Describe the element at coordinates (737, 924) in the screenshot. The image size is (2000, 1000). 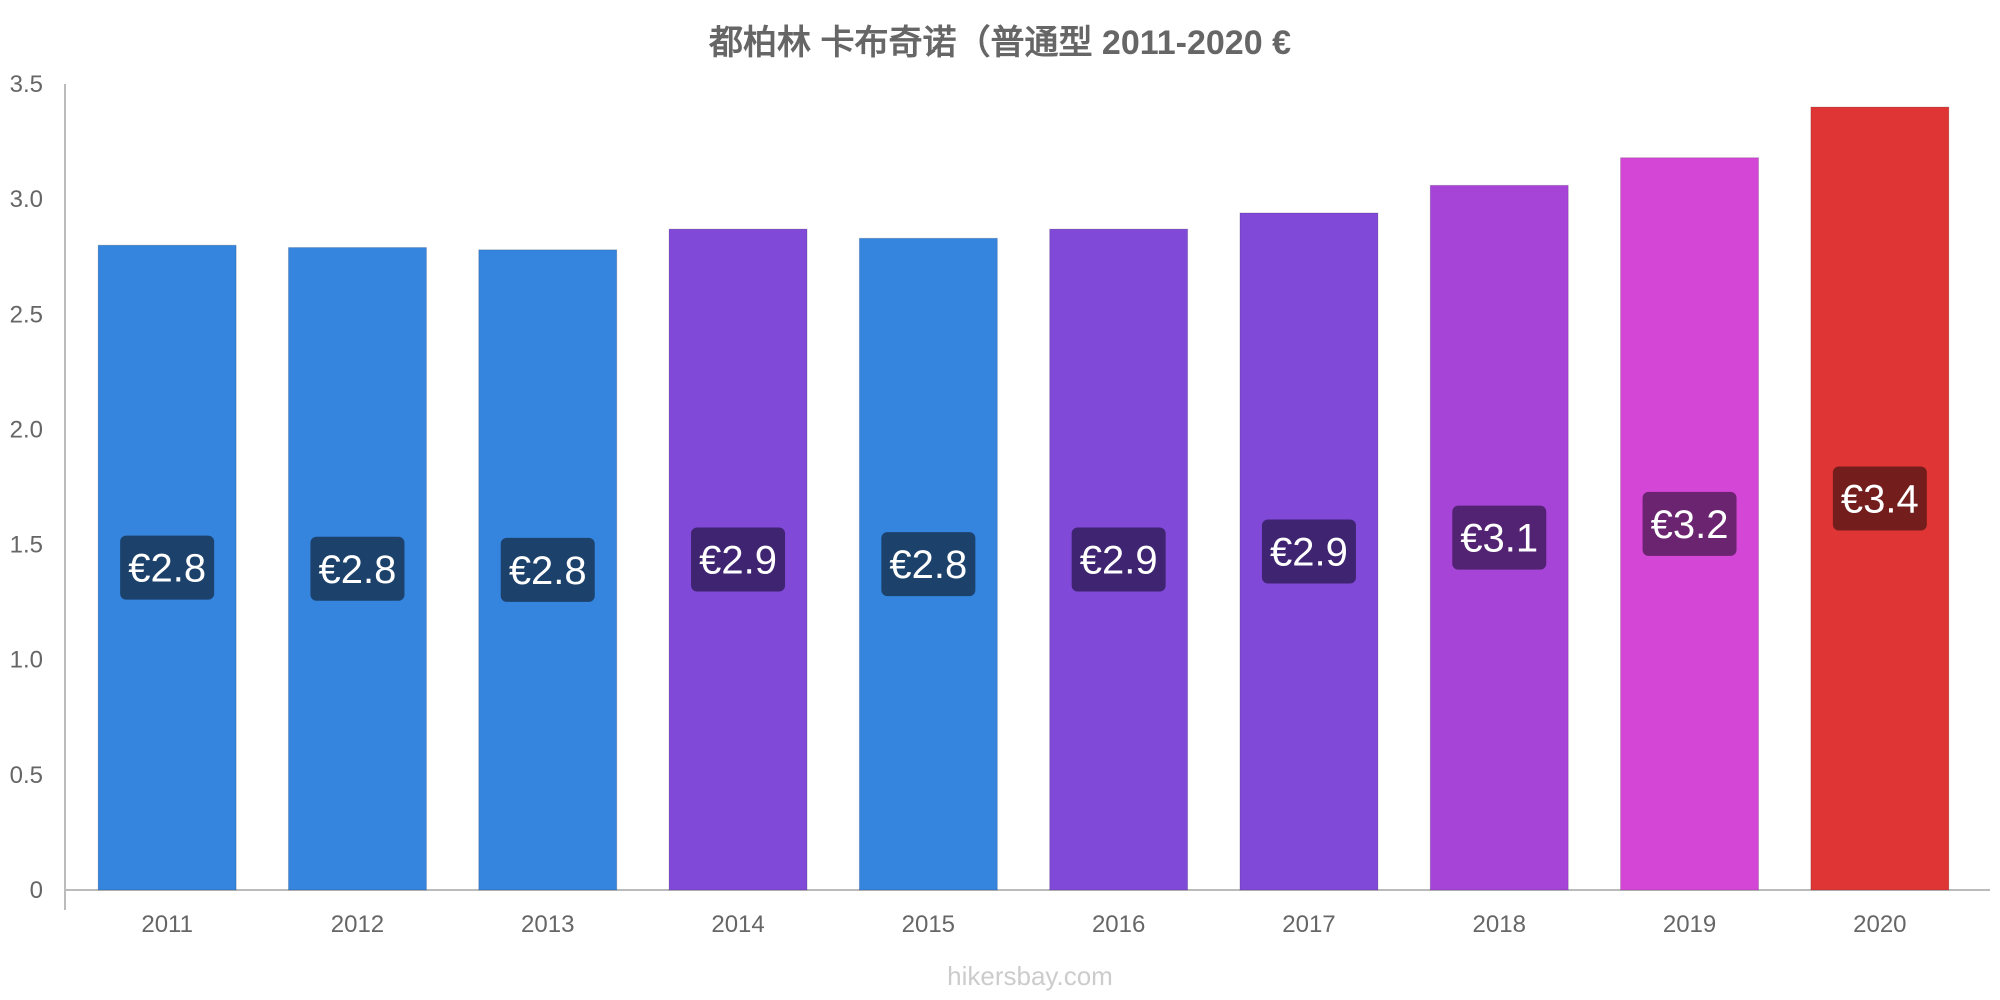
I see `x-tick-label: 2014` at that location.